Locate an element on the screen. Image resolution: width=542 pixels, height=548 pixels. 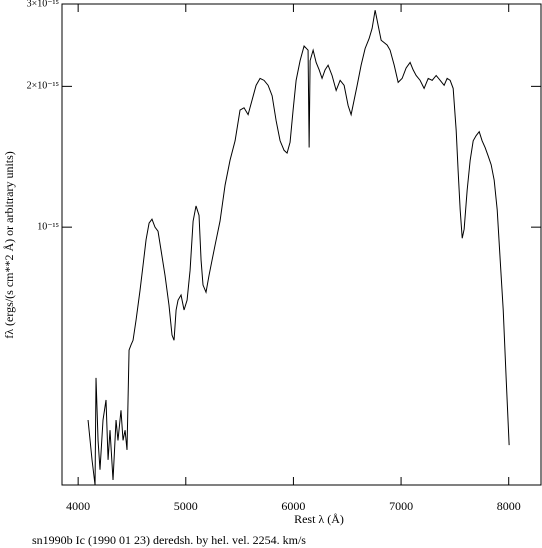
y-tick-label: 10⁻¹⁵ is located at coordinates (48, 226).